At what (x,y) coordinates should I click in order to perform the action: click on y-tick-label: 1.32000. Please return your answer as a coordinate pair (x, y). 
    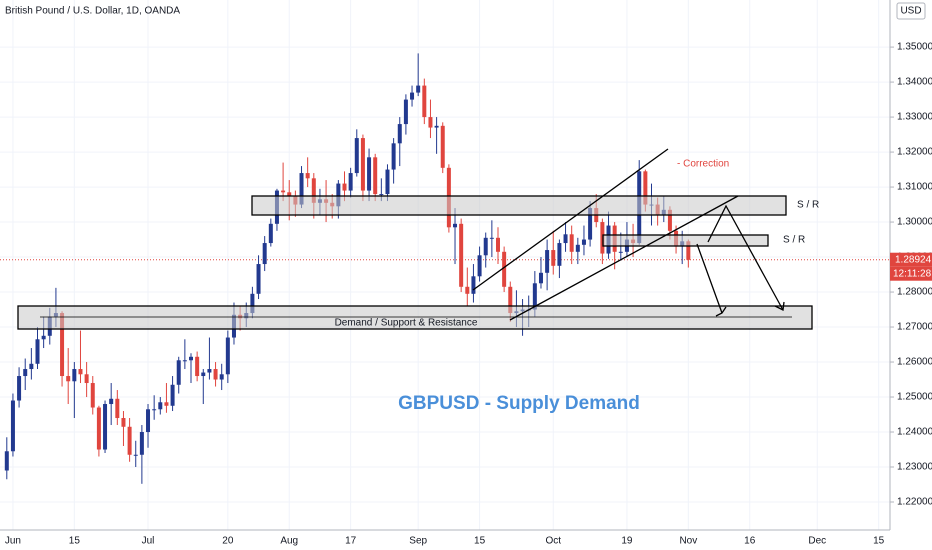
    Looking at the image, I should click on (914, 152).